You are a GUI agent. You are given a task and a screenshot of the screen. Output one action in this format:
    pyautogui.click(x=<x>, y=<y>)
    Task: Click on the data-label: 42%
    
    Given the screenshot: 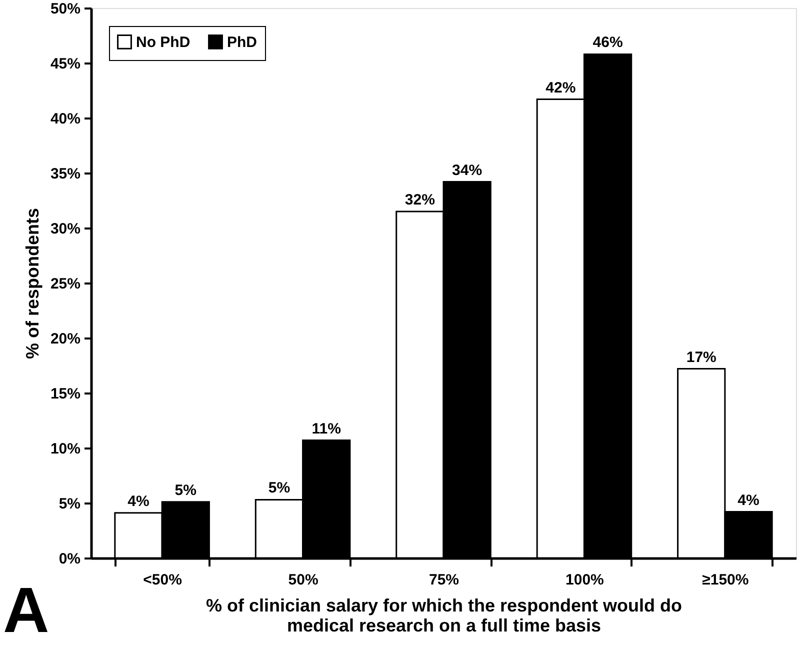 What is the action you would take?
    pyautogui.click(x=561, y=87)
    